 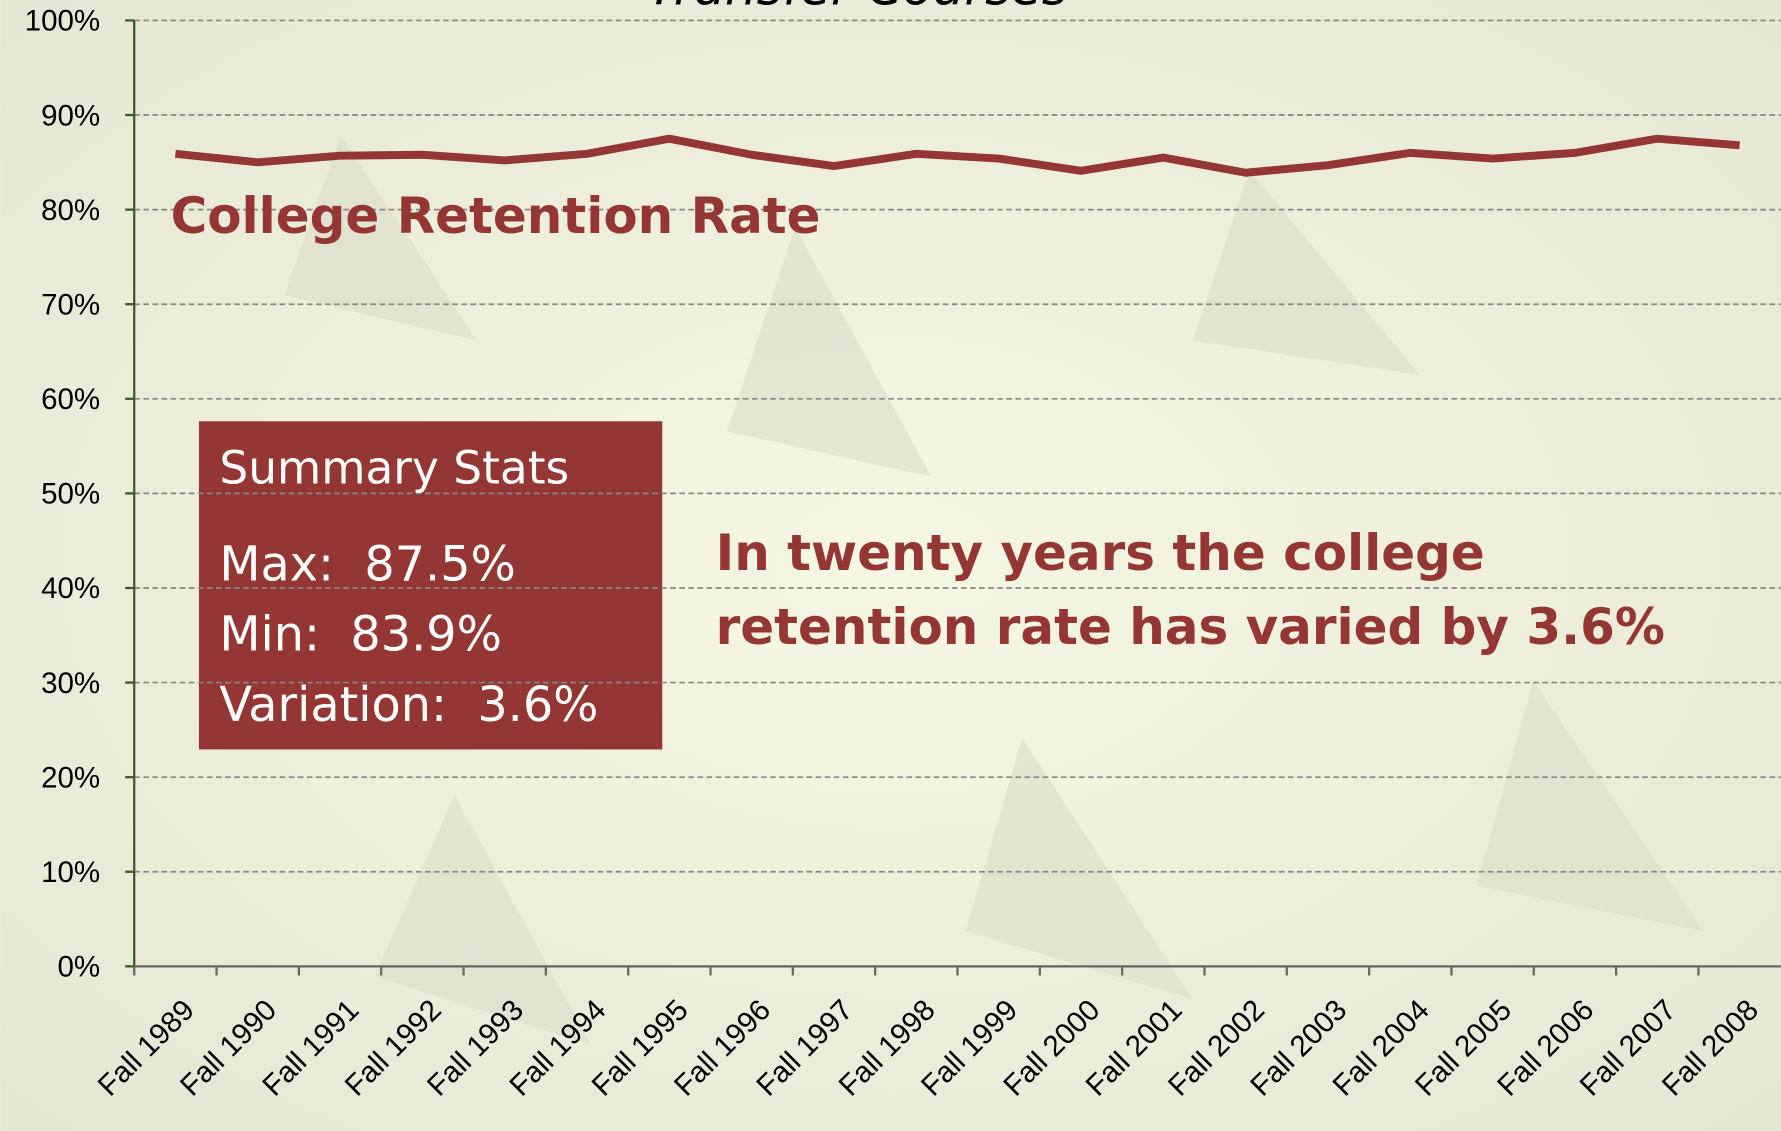 I want to click on y-tick-label: 70%, so click(x=70, y=304).